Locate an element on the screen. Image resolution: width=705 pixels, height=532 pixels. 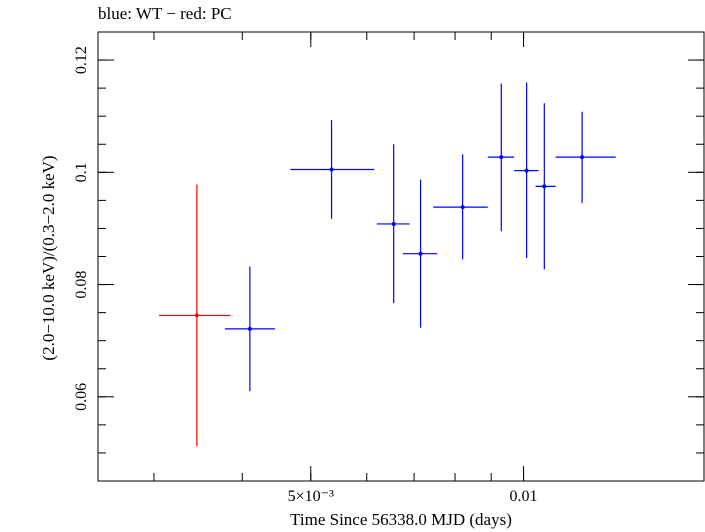
y-tick-label: 0.1 is located at coordinates (81, 172).